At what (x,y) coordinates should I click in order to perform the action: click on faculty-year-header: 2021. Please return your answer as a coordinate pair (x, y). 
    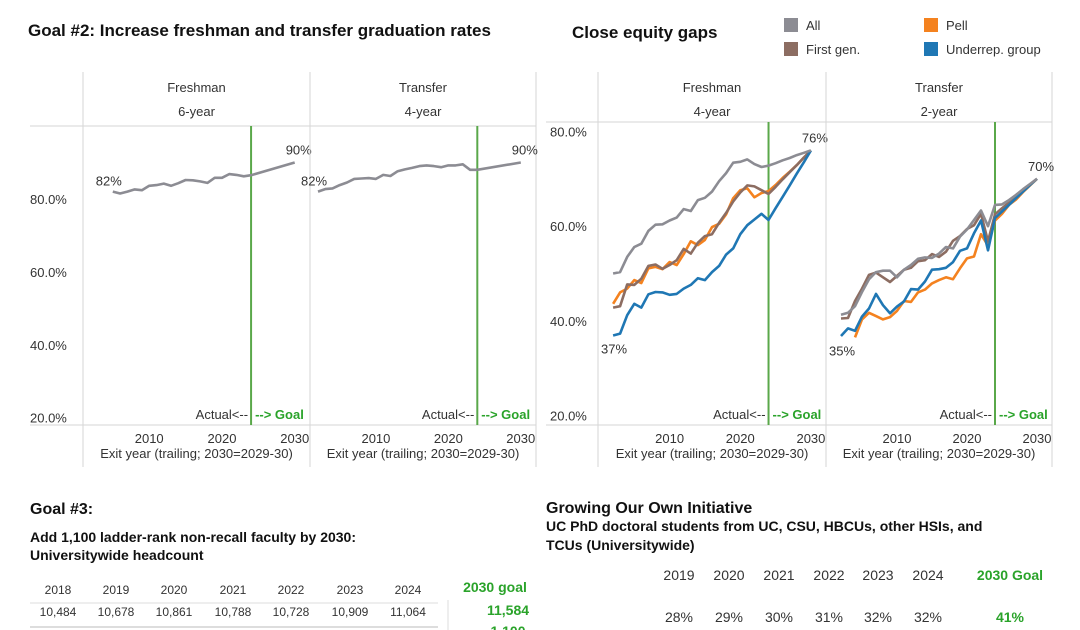
    Looking at the image, I should click on (233, 590).